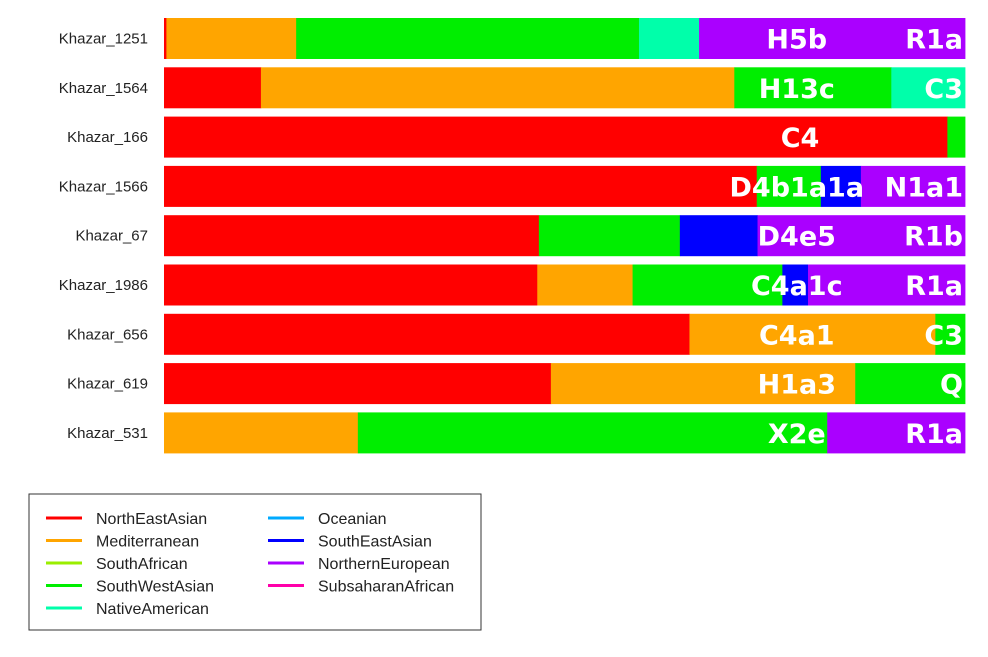 The image size is (988, 657). I want to click on legend-item-southeastasian: SouthEastAsian, so click(350, 542).